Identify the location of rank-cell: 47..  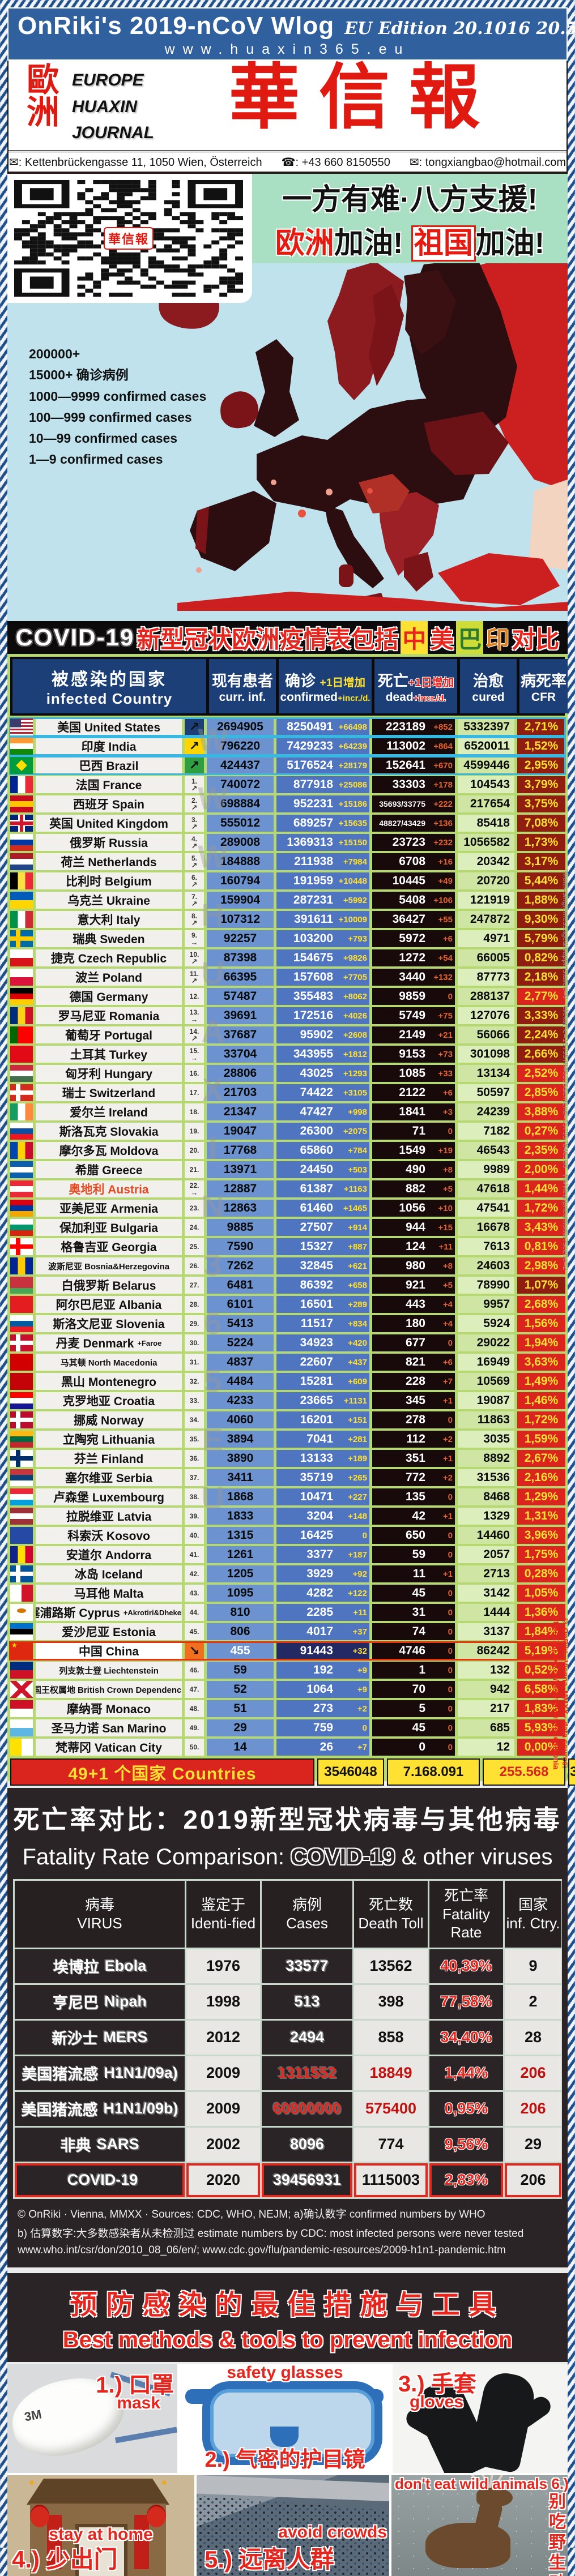
(194, 1689).